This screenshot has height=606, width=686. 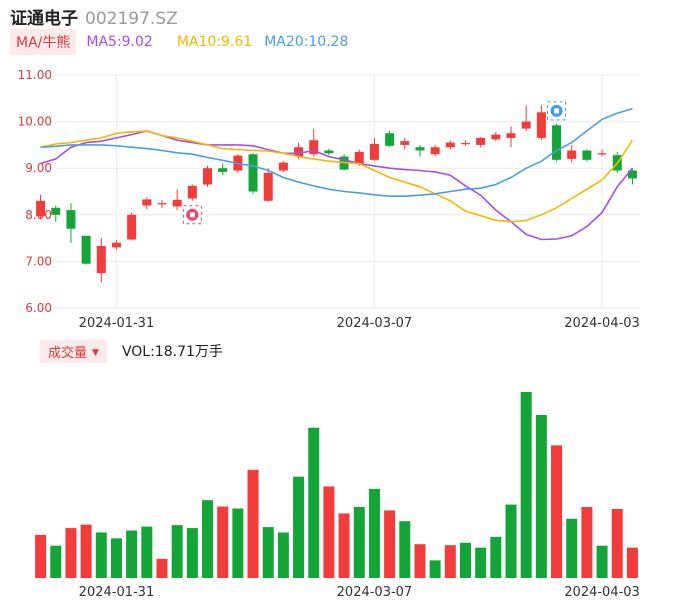 I want to click on x-tick-label: 2024-04-03, so click(x=602, y=323).